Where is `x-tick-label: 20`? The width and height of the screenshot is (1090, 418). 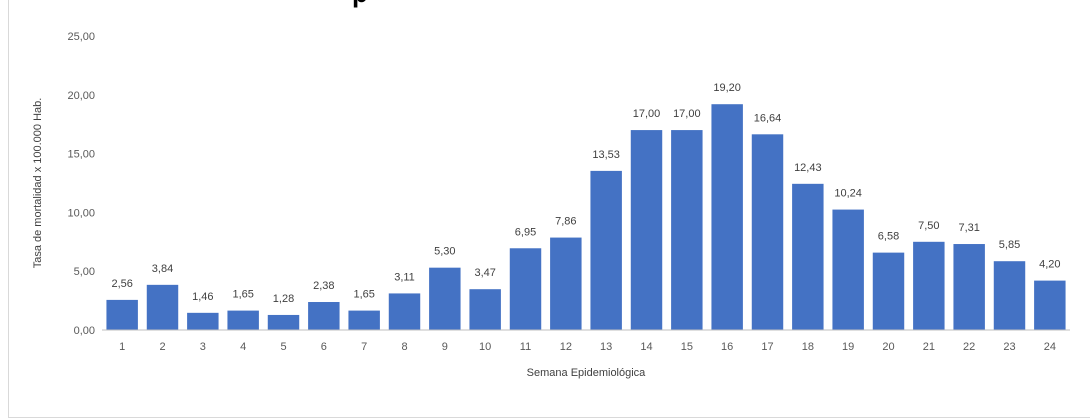 x-tick-label: 20 is located at coordinates (888, 347).